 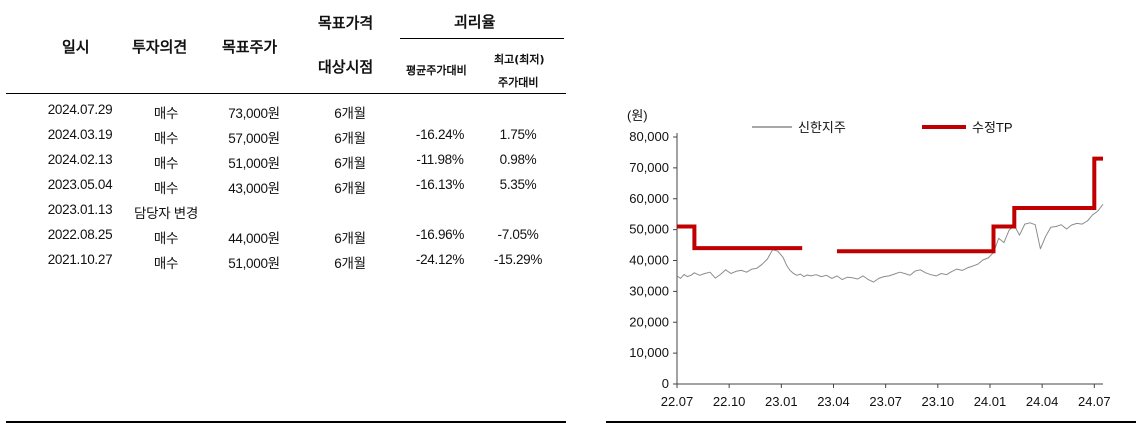 What do you see at coordinates (440, 184) in the screenshot?
I see `cell-avg: -16.13%` at bounding box center [440, 184].